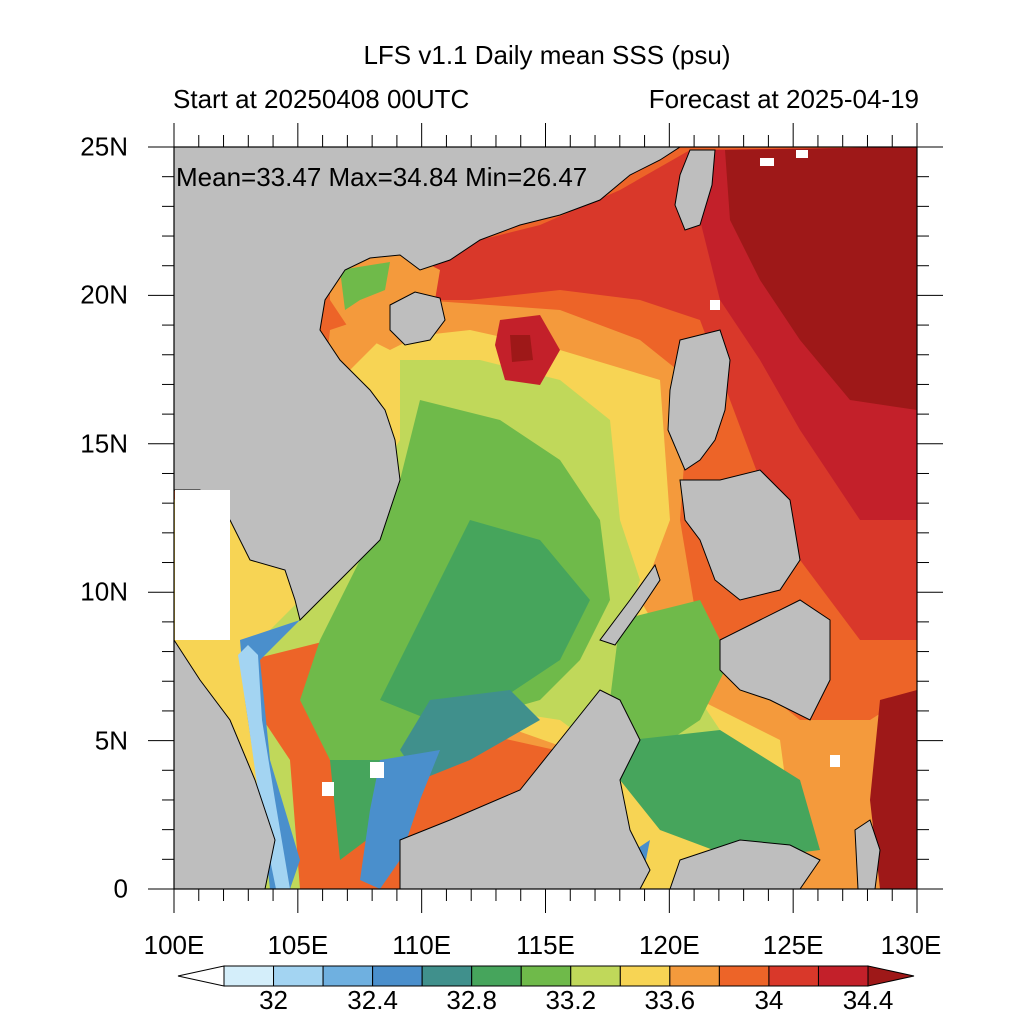 The image size is (1024, 1024). Describe the element at coordinates (867, 854) in the screenshot. I see `halmahera-island` at that location.